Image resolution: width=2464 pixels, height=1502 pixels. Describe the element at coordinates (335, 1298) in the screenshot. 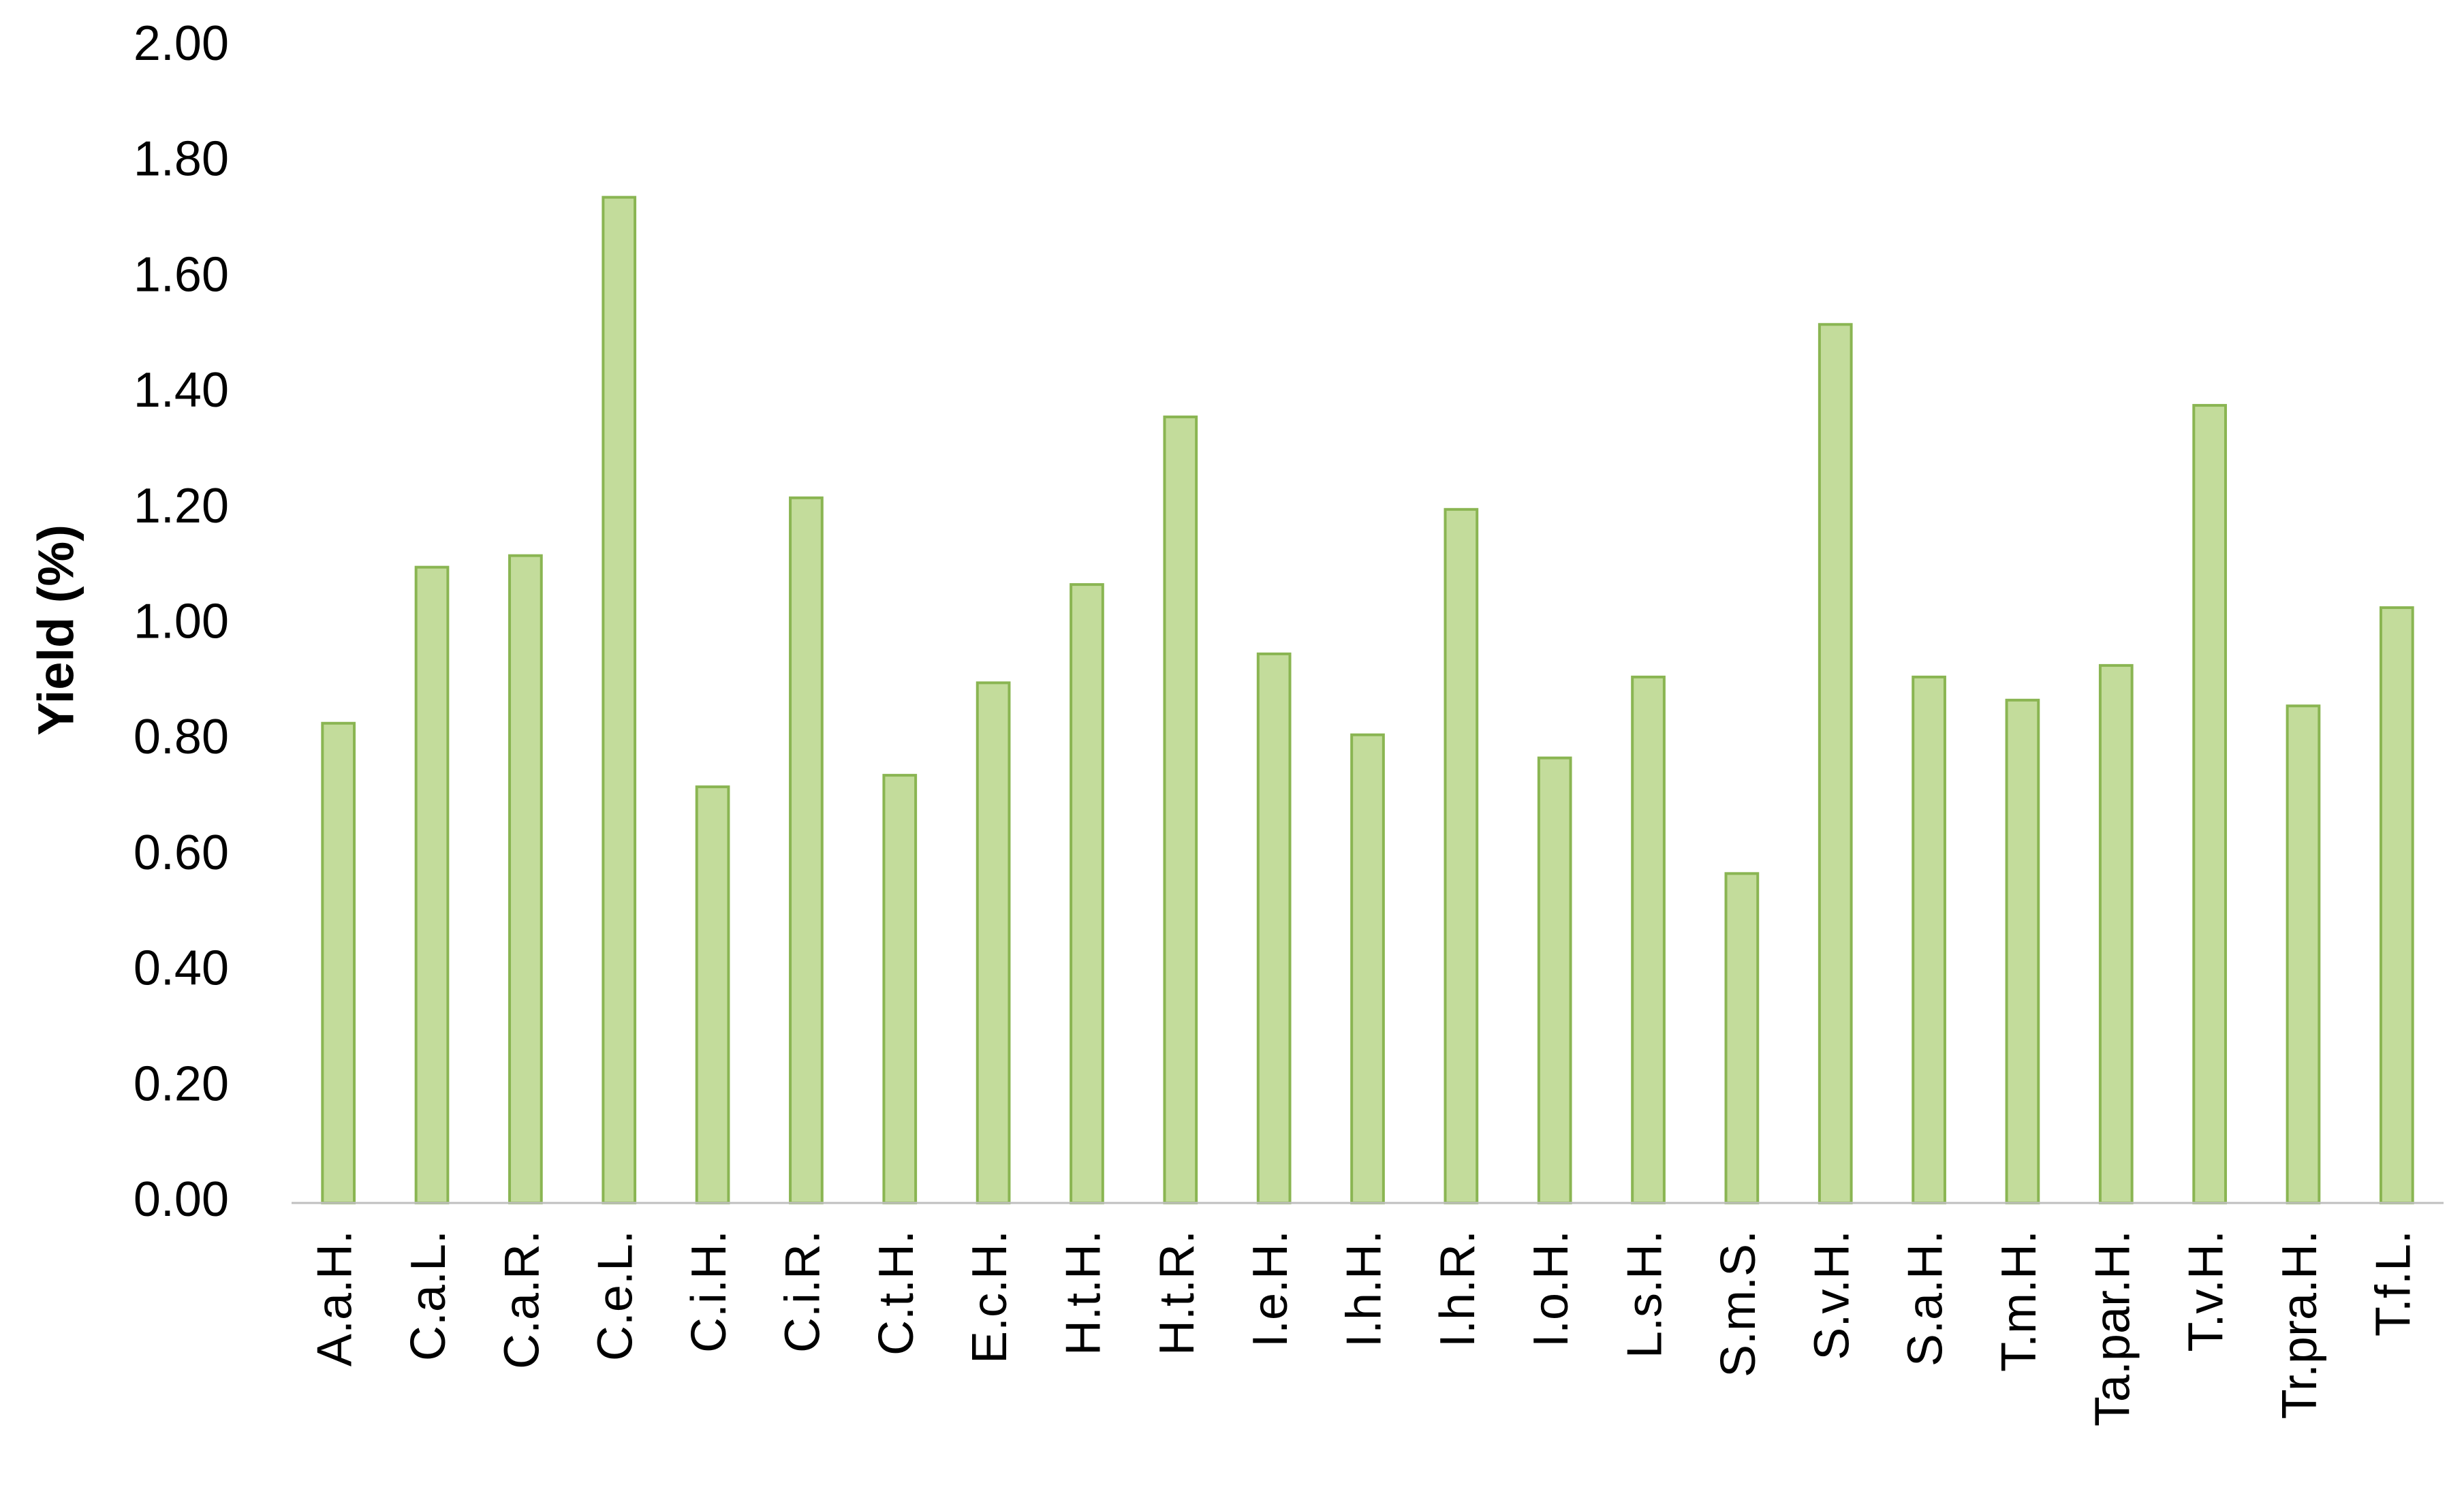

I see `x-tick-label: A.a.H.` at that location.